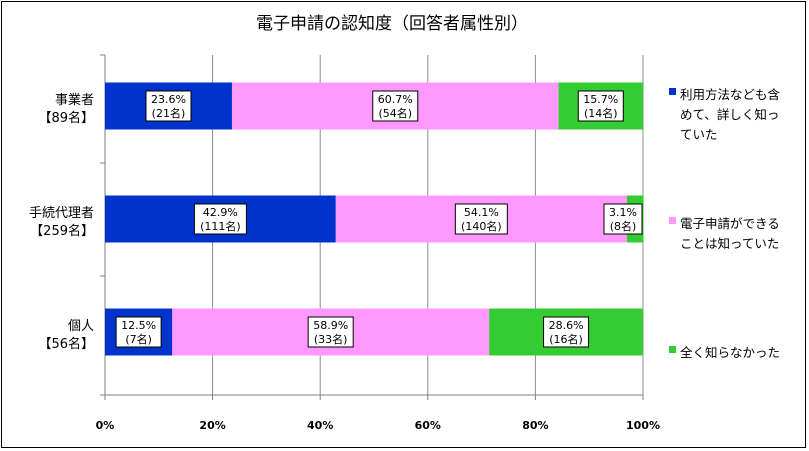  Describe the element at coordinates (220, 226) in the screenshot. I see `data-label-count: (111名)` at that location.